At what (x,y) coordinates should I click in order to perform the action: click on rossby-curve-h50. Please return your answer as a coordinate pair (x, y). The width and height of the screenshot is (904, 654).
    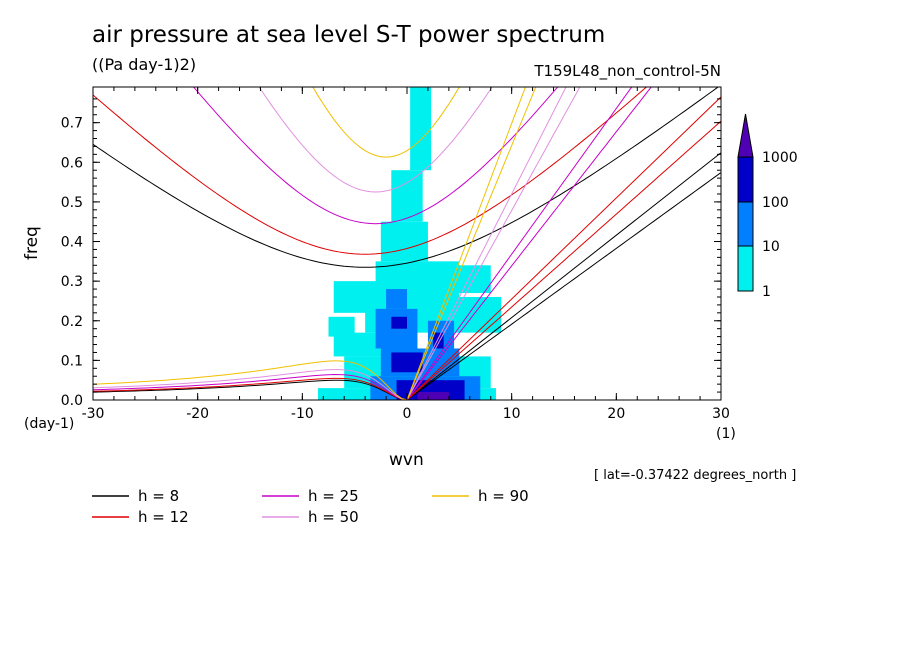
    Looking at the image, I should click on (250, 384).